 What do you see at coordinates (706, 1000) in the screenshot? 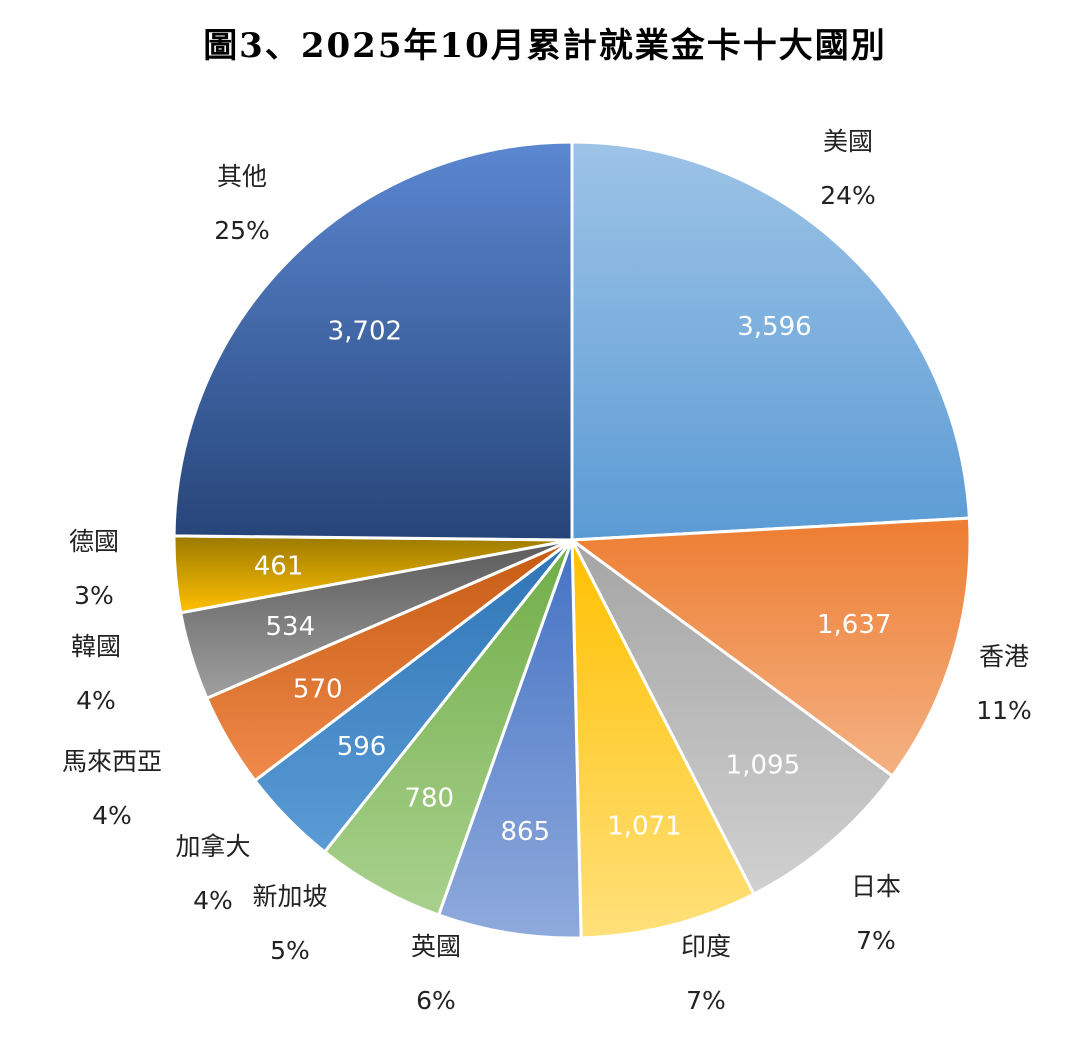
I see `percent-label-3: 7%` at bounding box center [706, 1000].